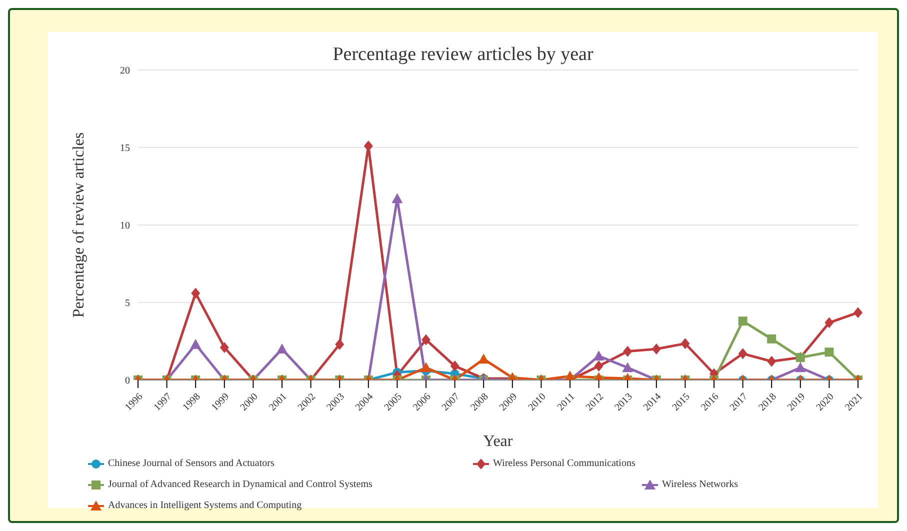  Describe the element at coordinates (125, 226) in the screenshot. I see `y-tick-label: 10` at that location.